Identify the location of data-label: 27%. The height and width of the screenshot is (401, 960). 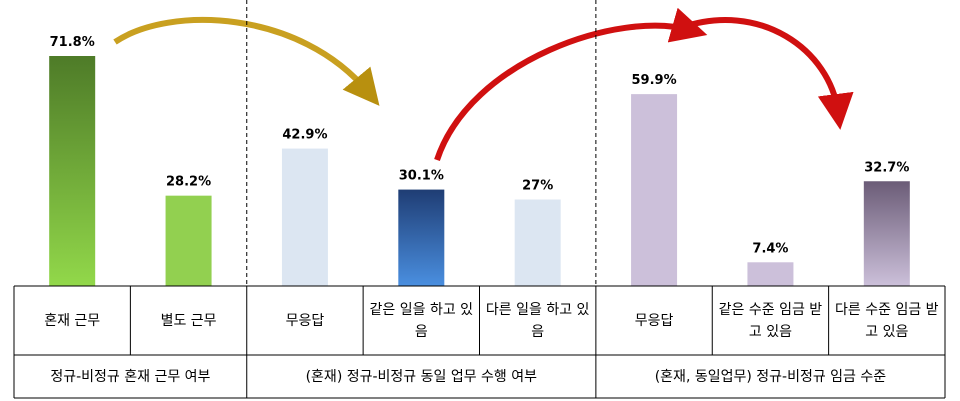
(537, 186).